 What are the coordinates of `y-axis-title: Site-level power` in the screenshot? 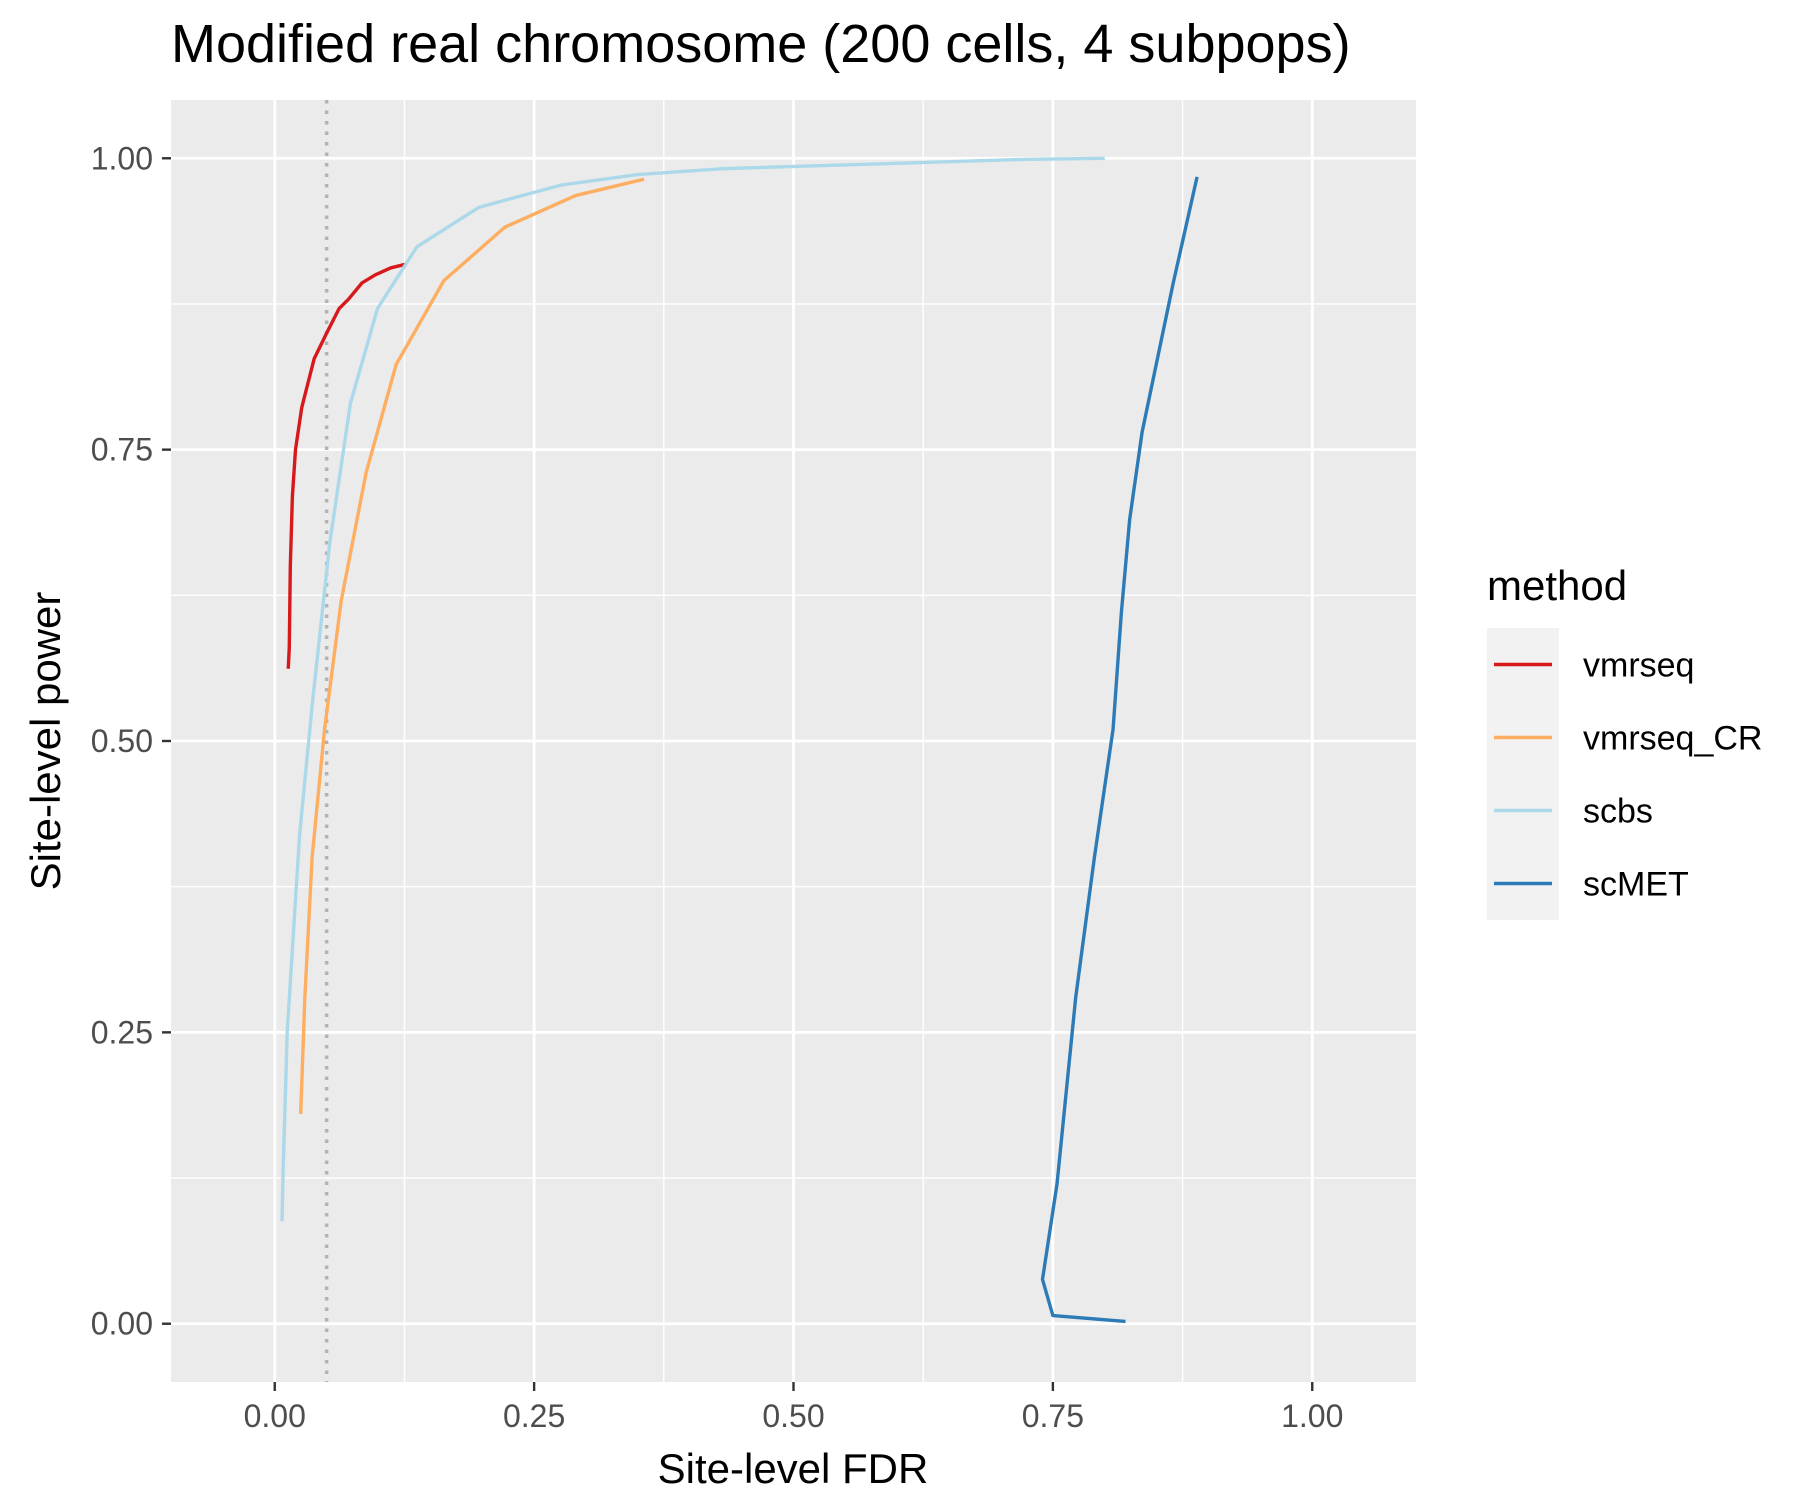 It's located at (45, 741).